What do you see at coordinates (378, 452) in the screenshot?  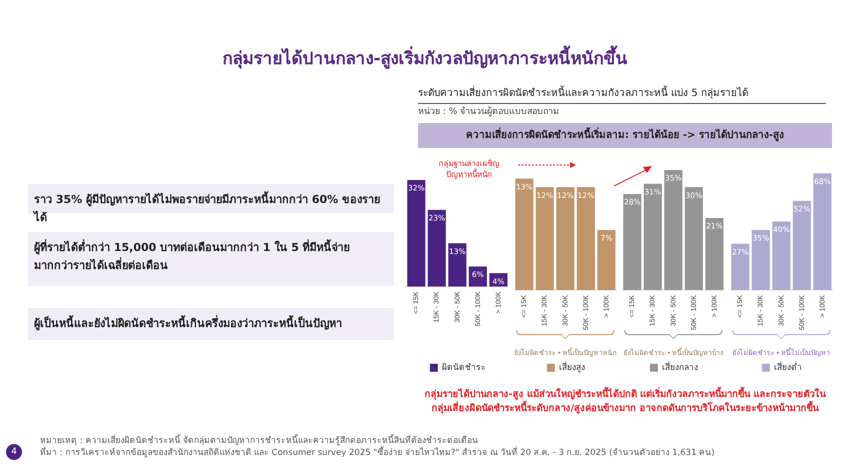 I see `text: ที่มา : การวิเคราะห์จากข้อมูลของสำนักงานสถิติแห่งชาติ และ Consumer survey 2025 "ซื้อง่าย จ่ายไหวไหม?" สำรวจ ณ วันที่ 20 ส.ค. - 3 ก.ย. 2025 (จำนวนตัวอย่าง 1,631 คน)` at bounding box center [378, 452].